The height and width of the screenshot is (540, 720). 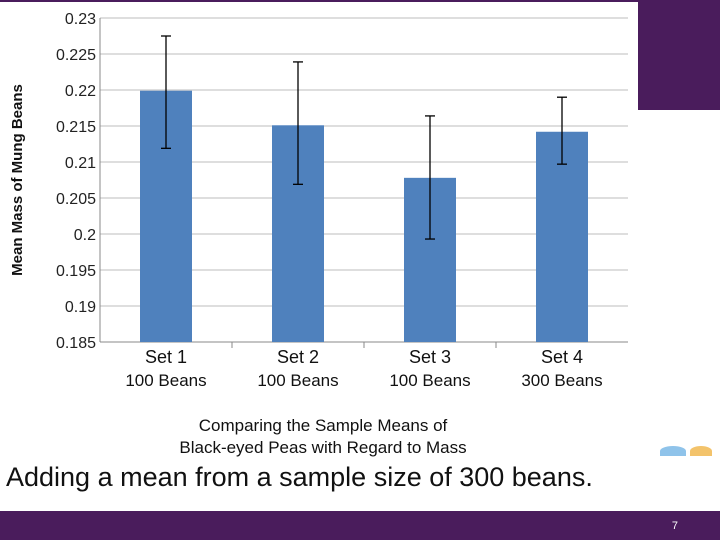 What do you see at coordinates (76, 199) in the screenshot?
I see `y-tick-label: 0.205` at bounding box center [76, 199].